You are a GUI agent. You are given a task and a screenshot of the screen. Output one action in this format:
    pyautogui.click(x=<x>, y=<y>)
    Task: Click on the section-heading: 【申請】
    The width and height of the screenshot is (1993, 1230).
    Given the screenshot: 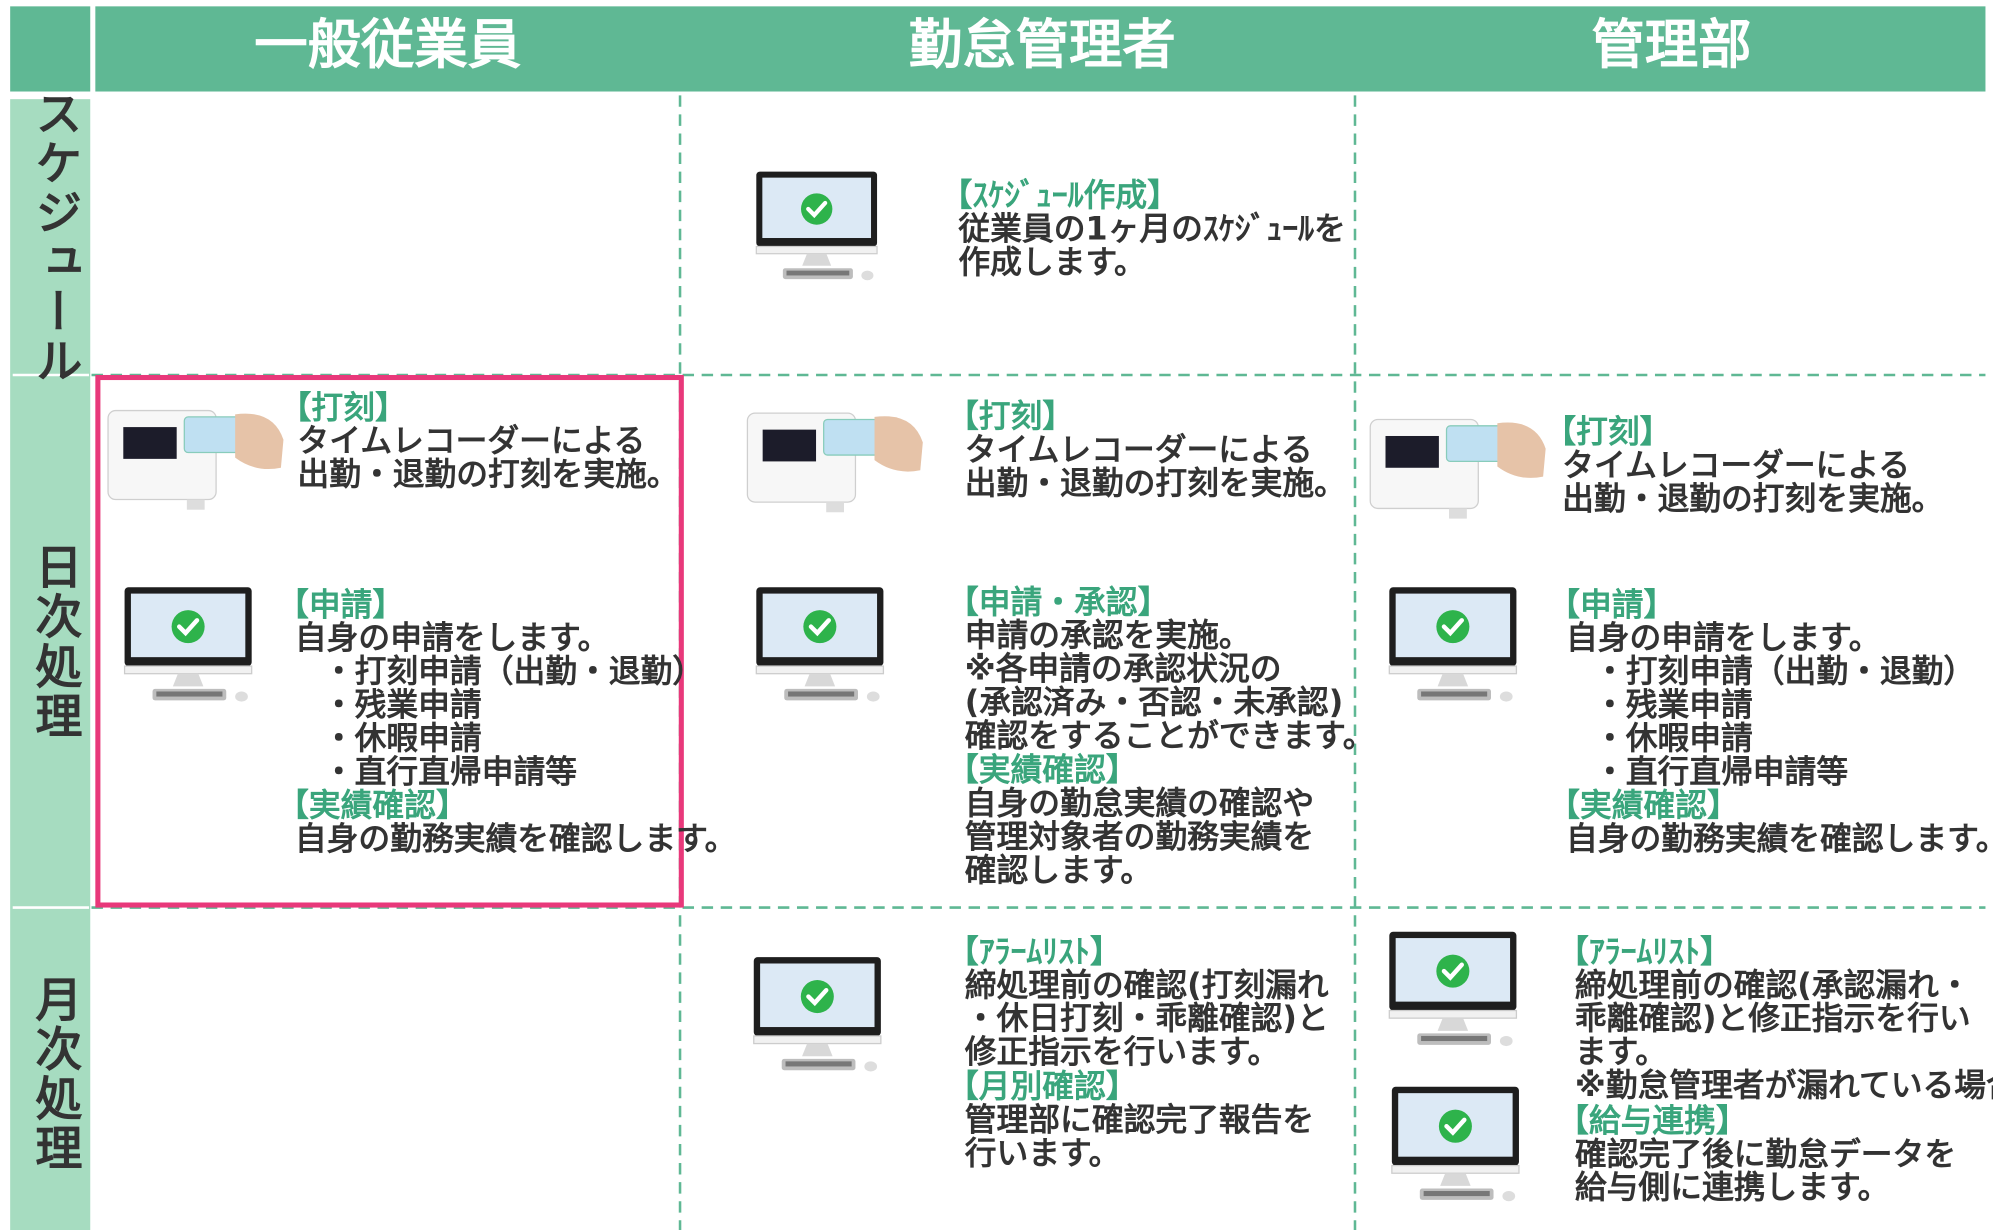 What is the action you would take?
    pyautogui.click(x=1611, y=605)
    